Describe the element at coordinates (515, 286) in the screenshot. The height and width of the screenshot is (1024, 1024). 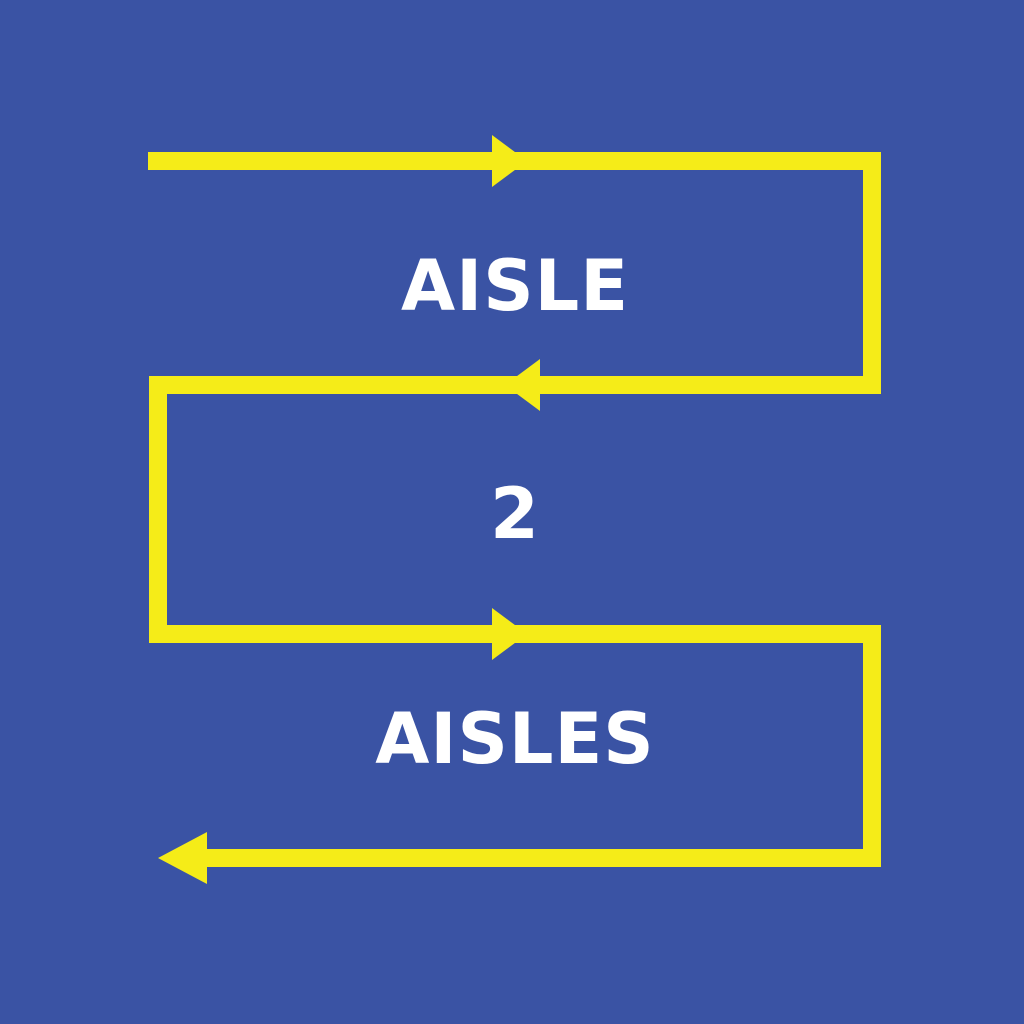
I see `logo-word-aisle: AISLE` at that location.